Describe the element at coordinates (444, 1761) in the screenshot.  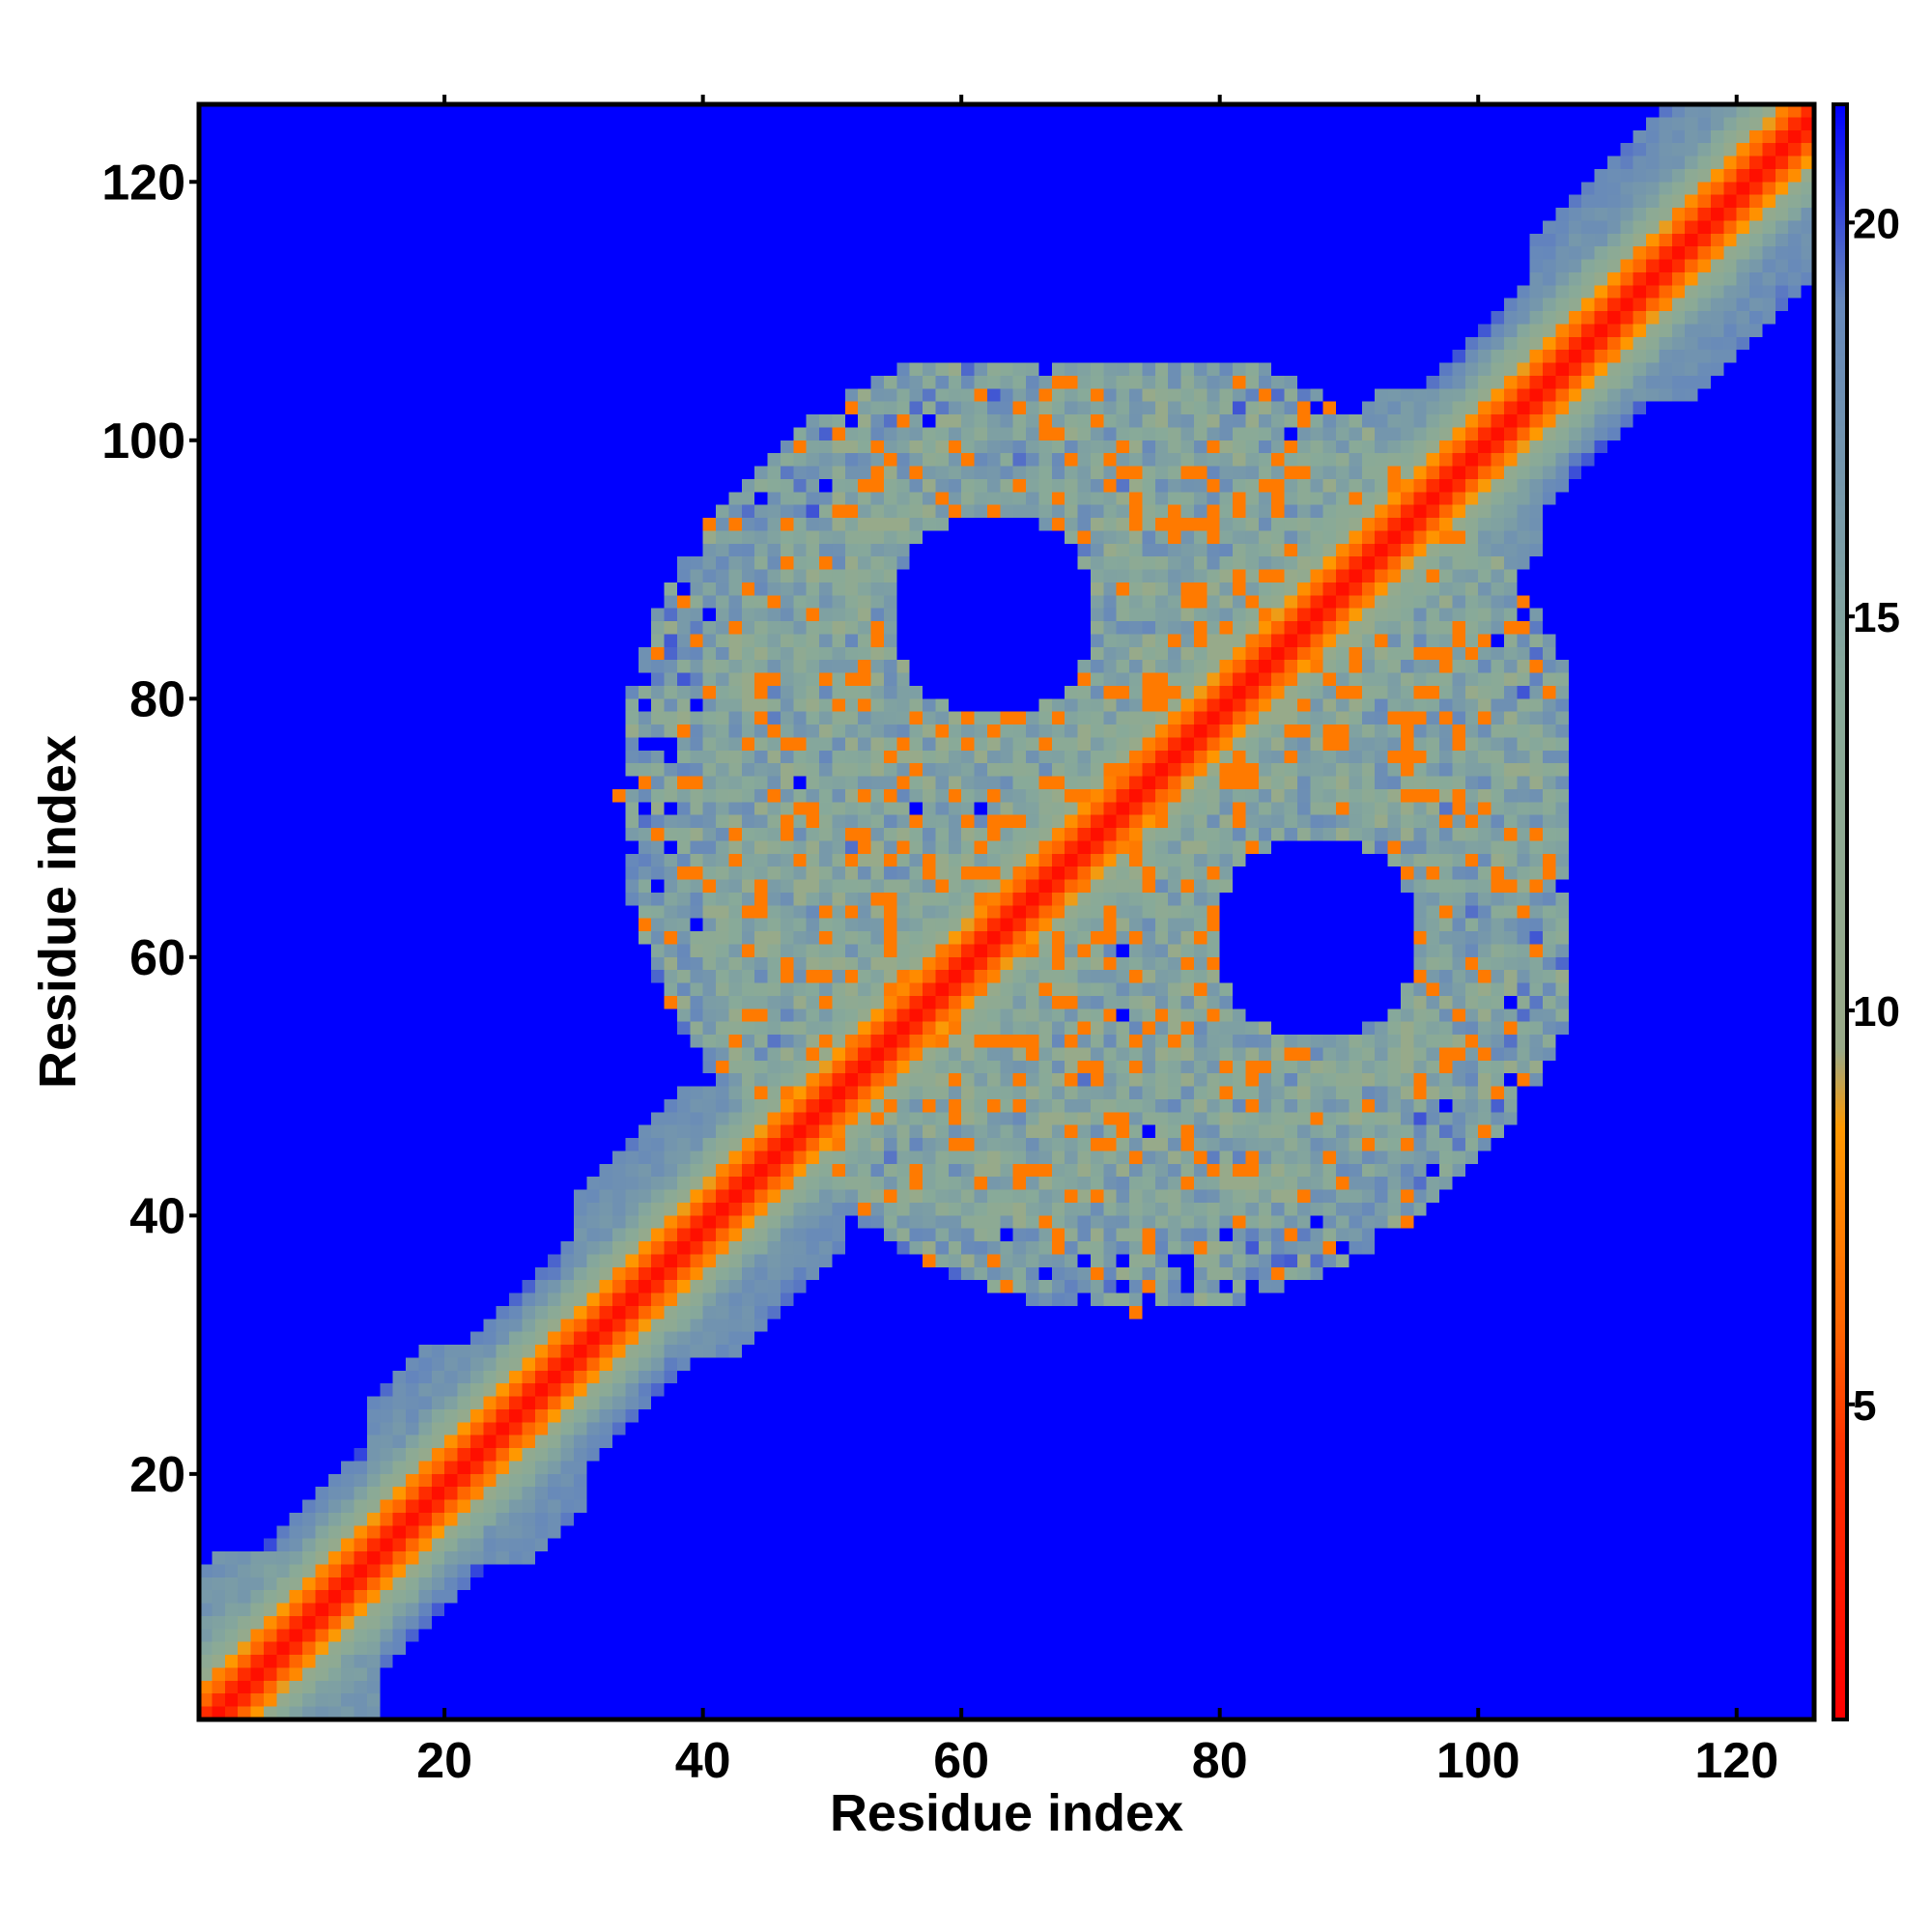
I see `x-tick-label: 20` at that location.